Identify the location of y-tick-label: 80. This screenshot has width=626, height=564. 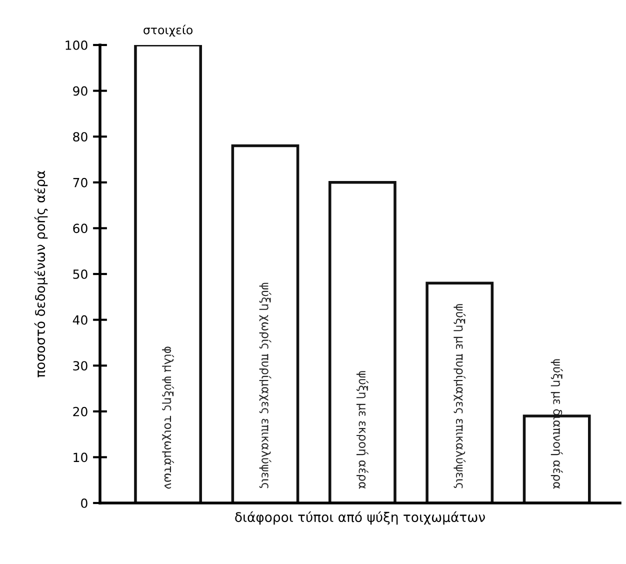
(80, 137).